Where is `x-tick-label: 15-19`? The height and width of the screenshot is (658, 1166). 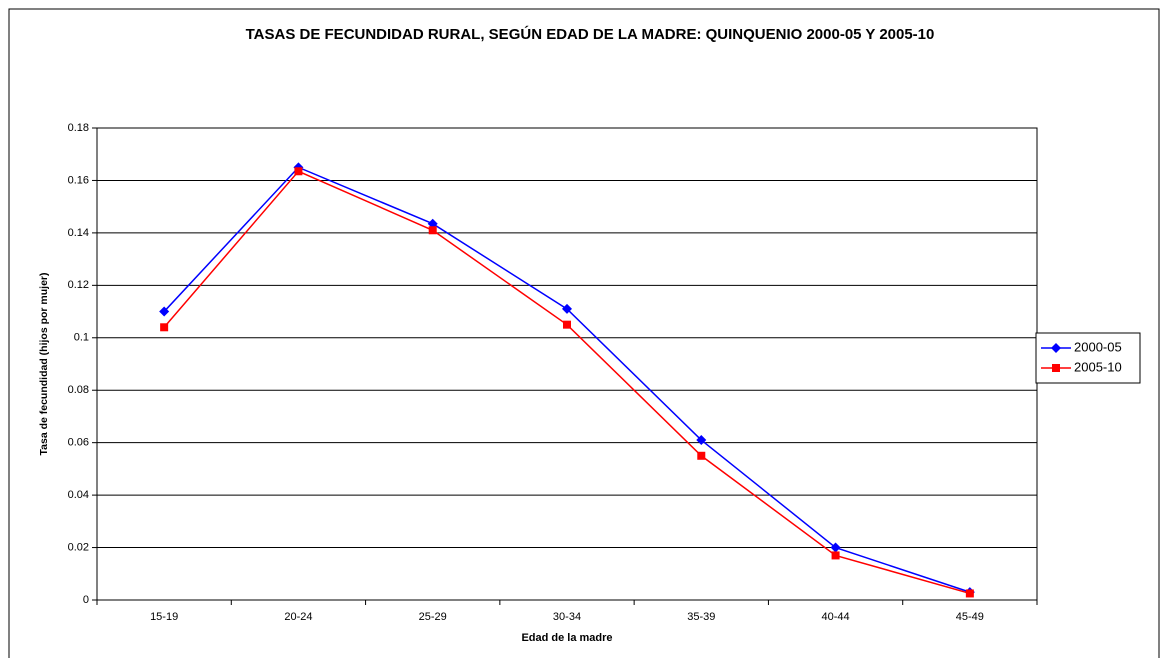
x-tick-label: 15-19 is located at coordinates (164, 617).